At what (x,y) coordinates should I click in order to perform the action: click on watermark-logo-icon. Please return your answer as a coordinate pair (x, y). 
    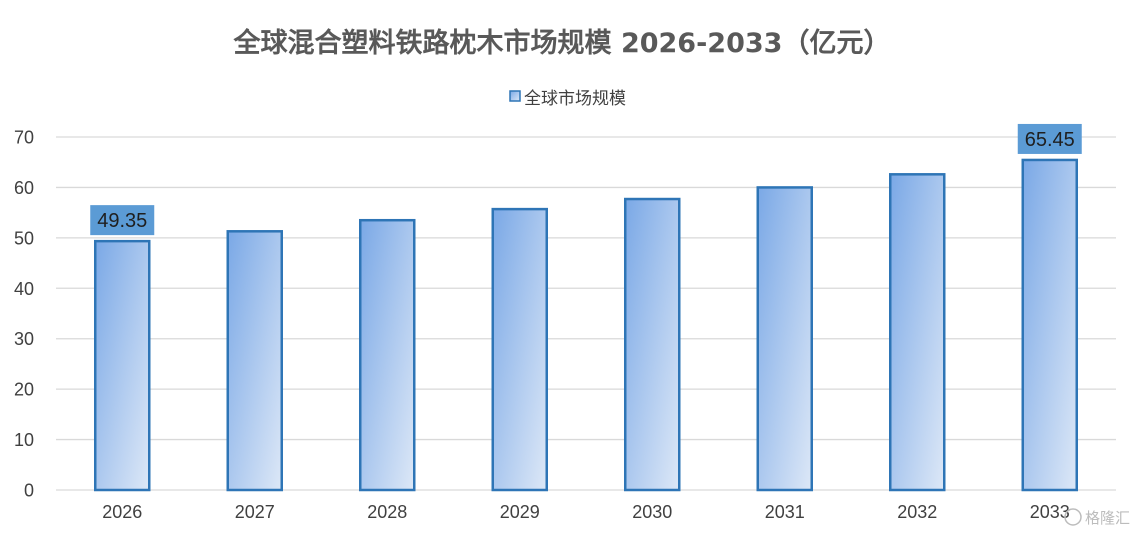
    Looking at the image, I should click on (1073, 517).